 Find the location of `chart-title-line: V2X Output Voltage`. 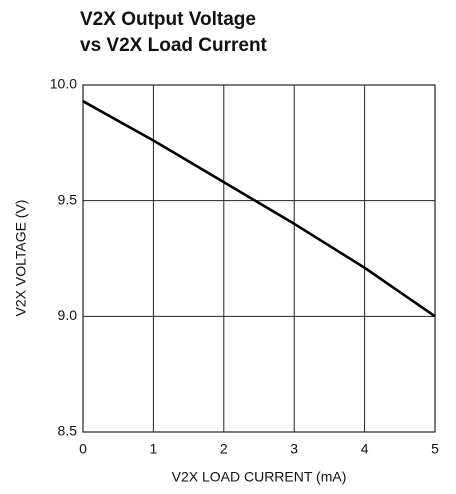

chart-title-line: V2X Output Voltage is located at coordinates (168, 19).